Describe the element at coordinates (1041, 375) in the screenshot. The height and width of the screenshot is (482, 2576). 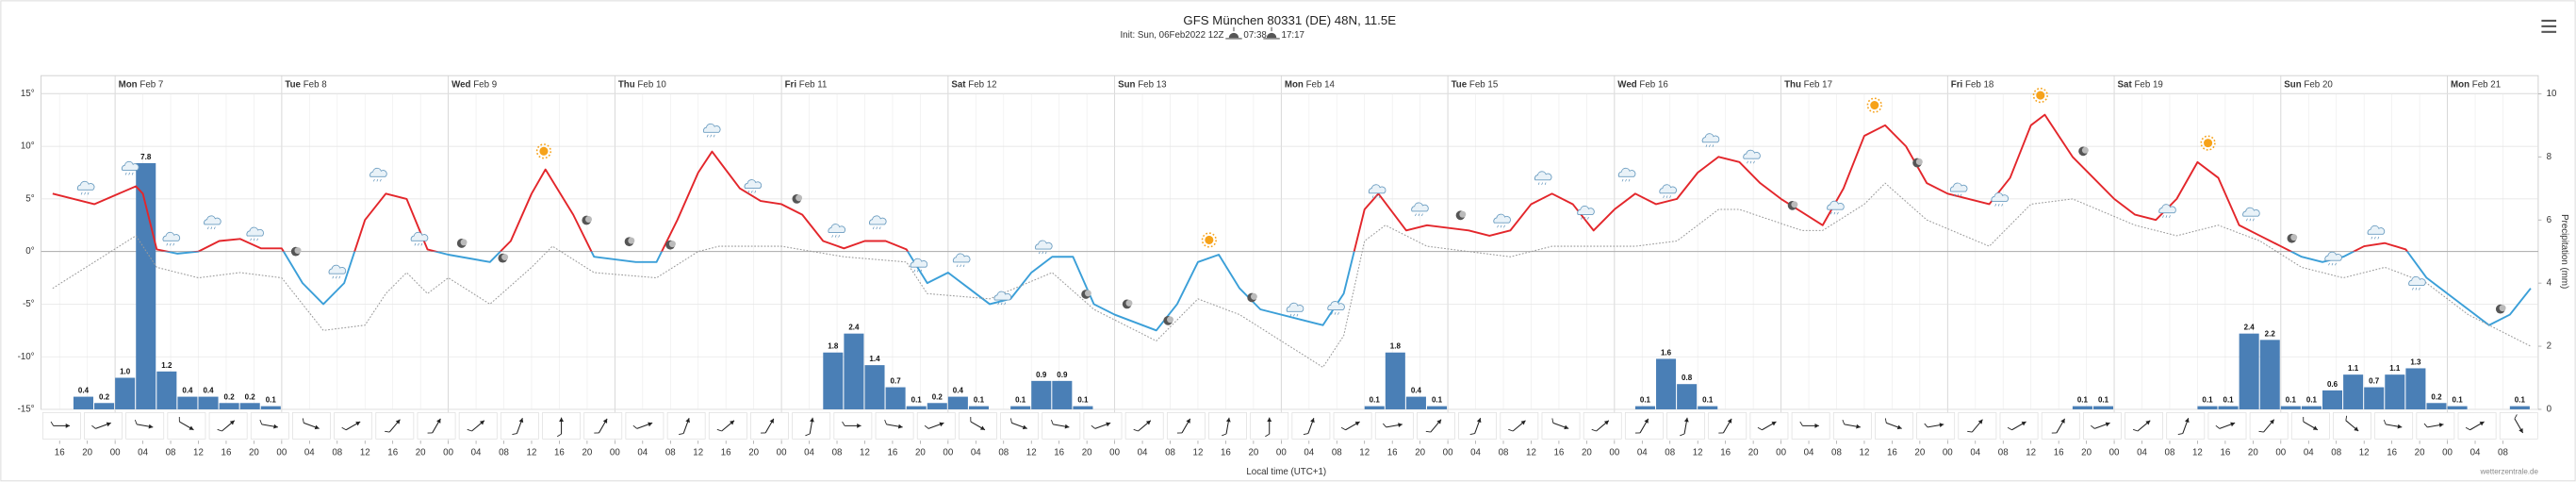
I see `precipitation-label: 0.9` at that location.